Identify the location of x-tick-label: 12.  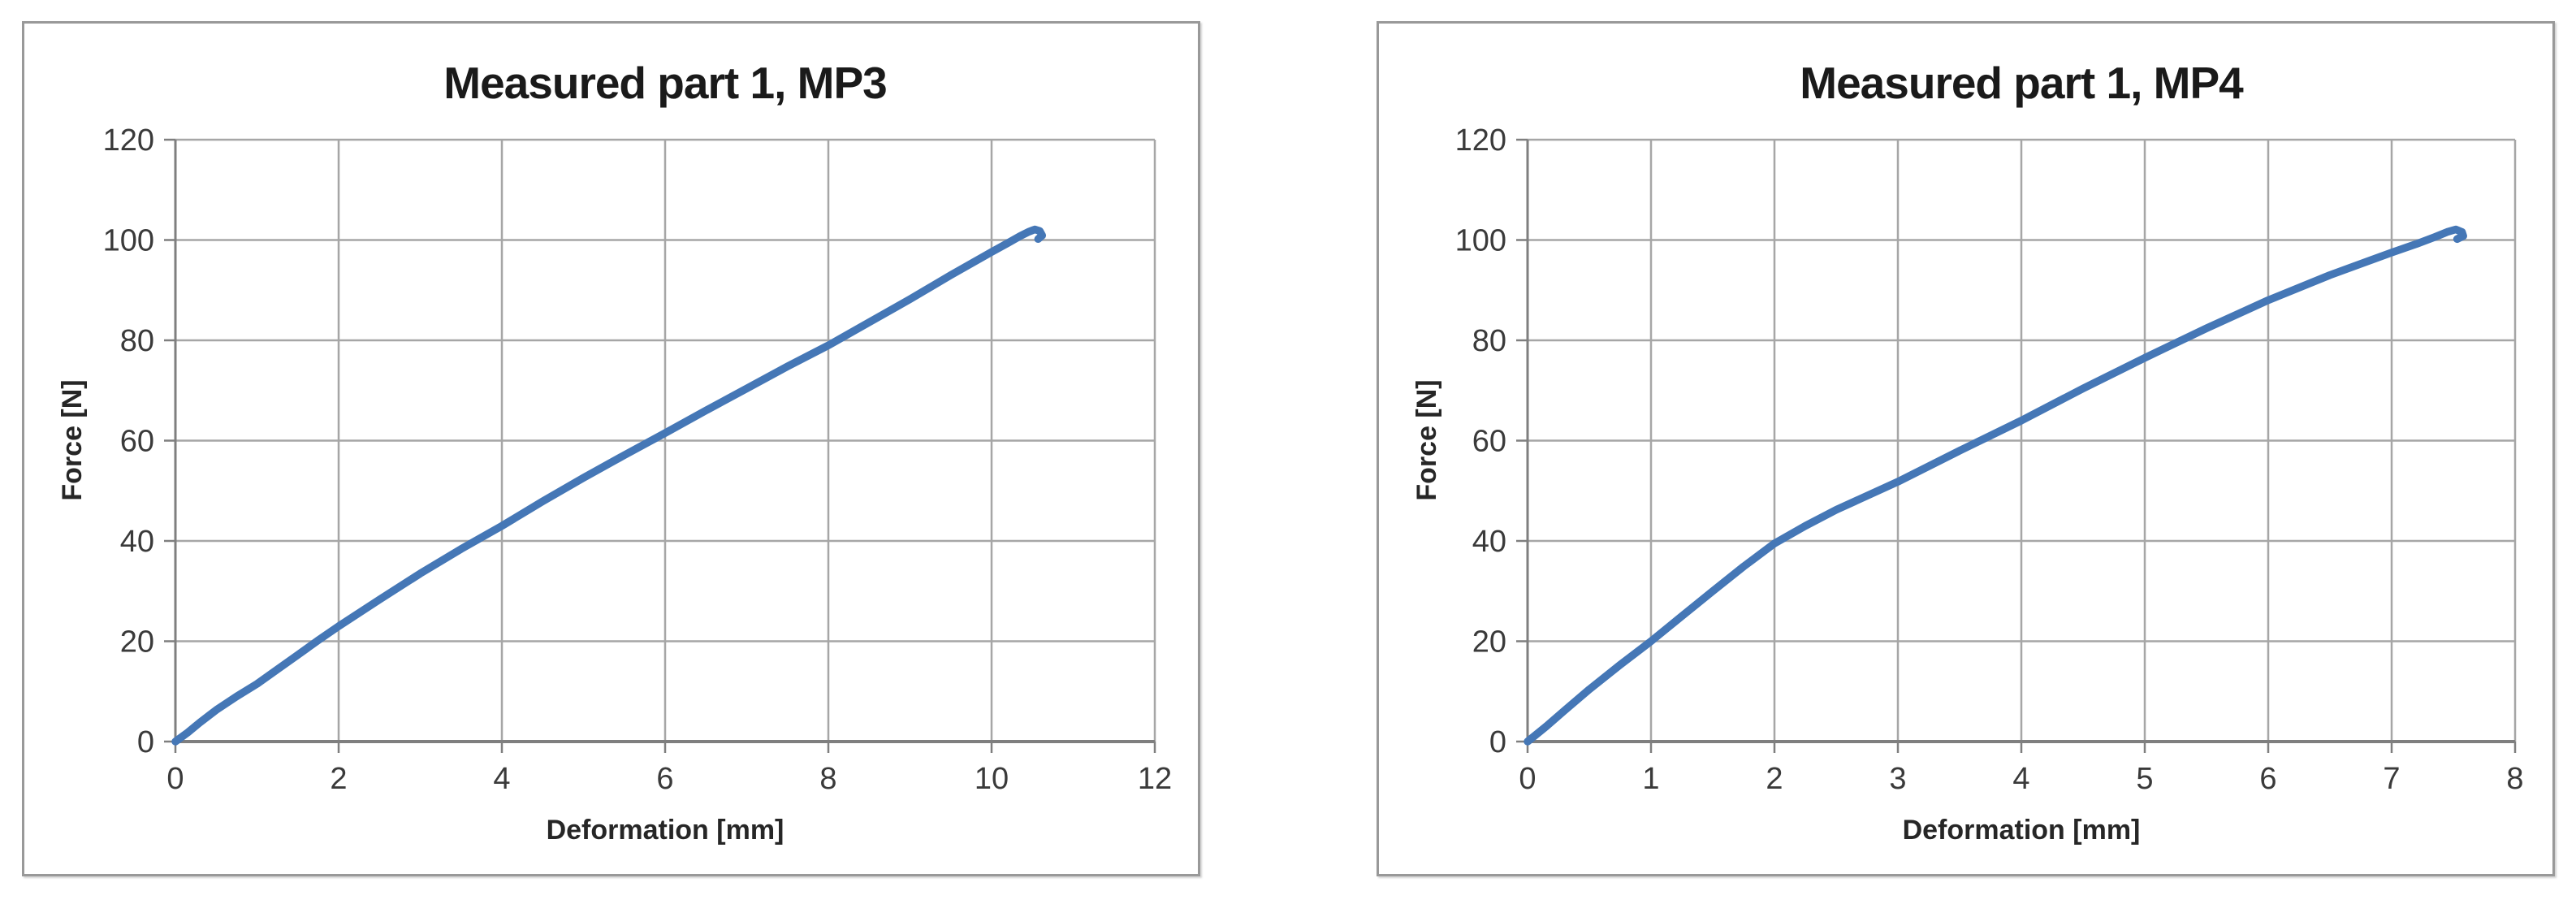
(1155, 779).